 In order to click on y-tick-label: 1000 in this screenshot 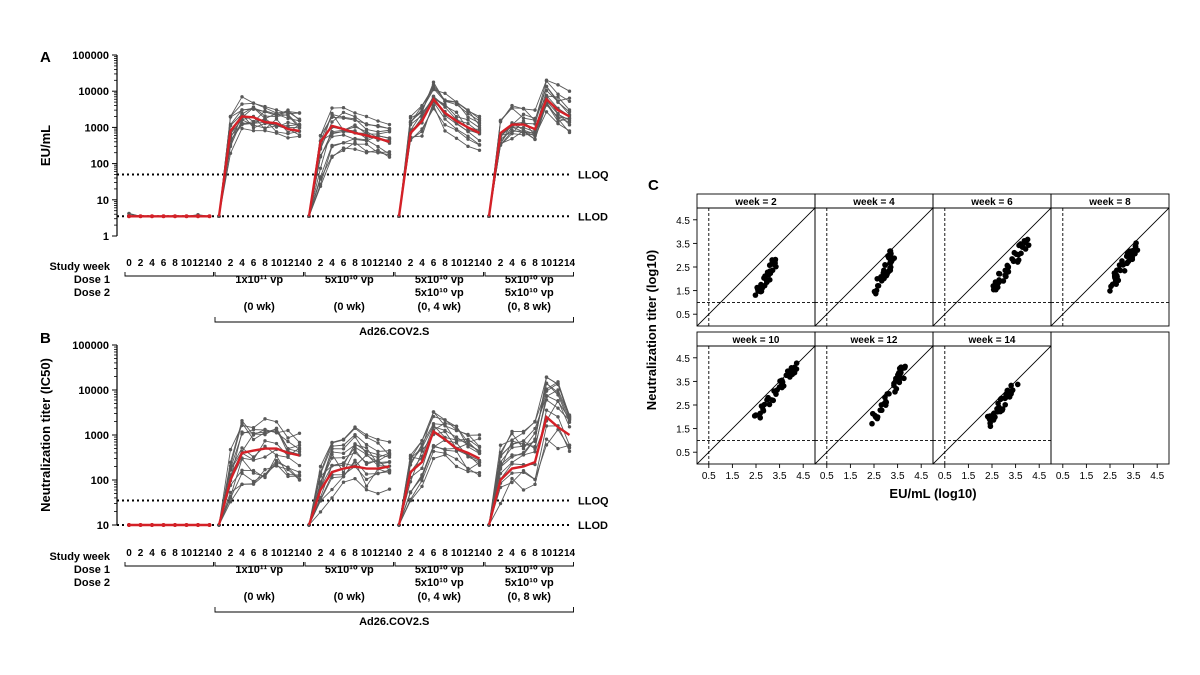, I will do `click(97, 128)`.